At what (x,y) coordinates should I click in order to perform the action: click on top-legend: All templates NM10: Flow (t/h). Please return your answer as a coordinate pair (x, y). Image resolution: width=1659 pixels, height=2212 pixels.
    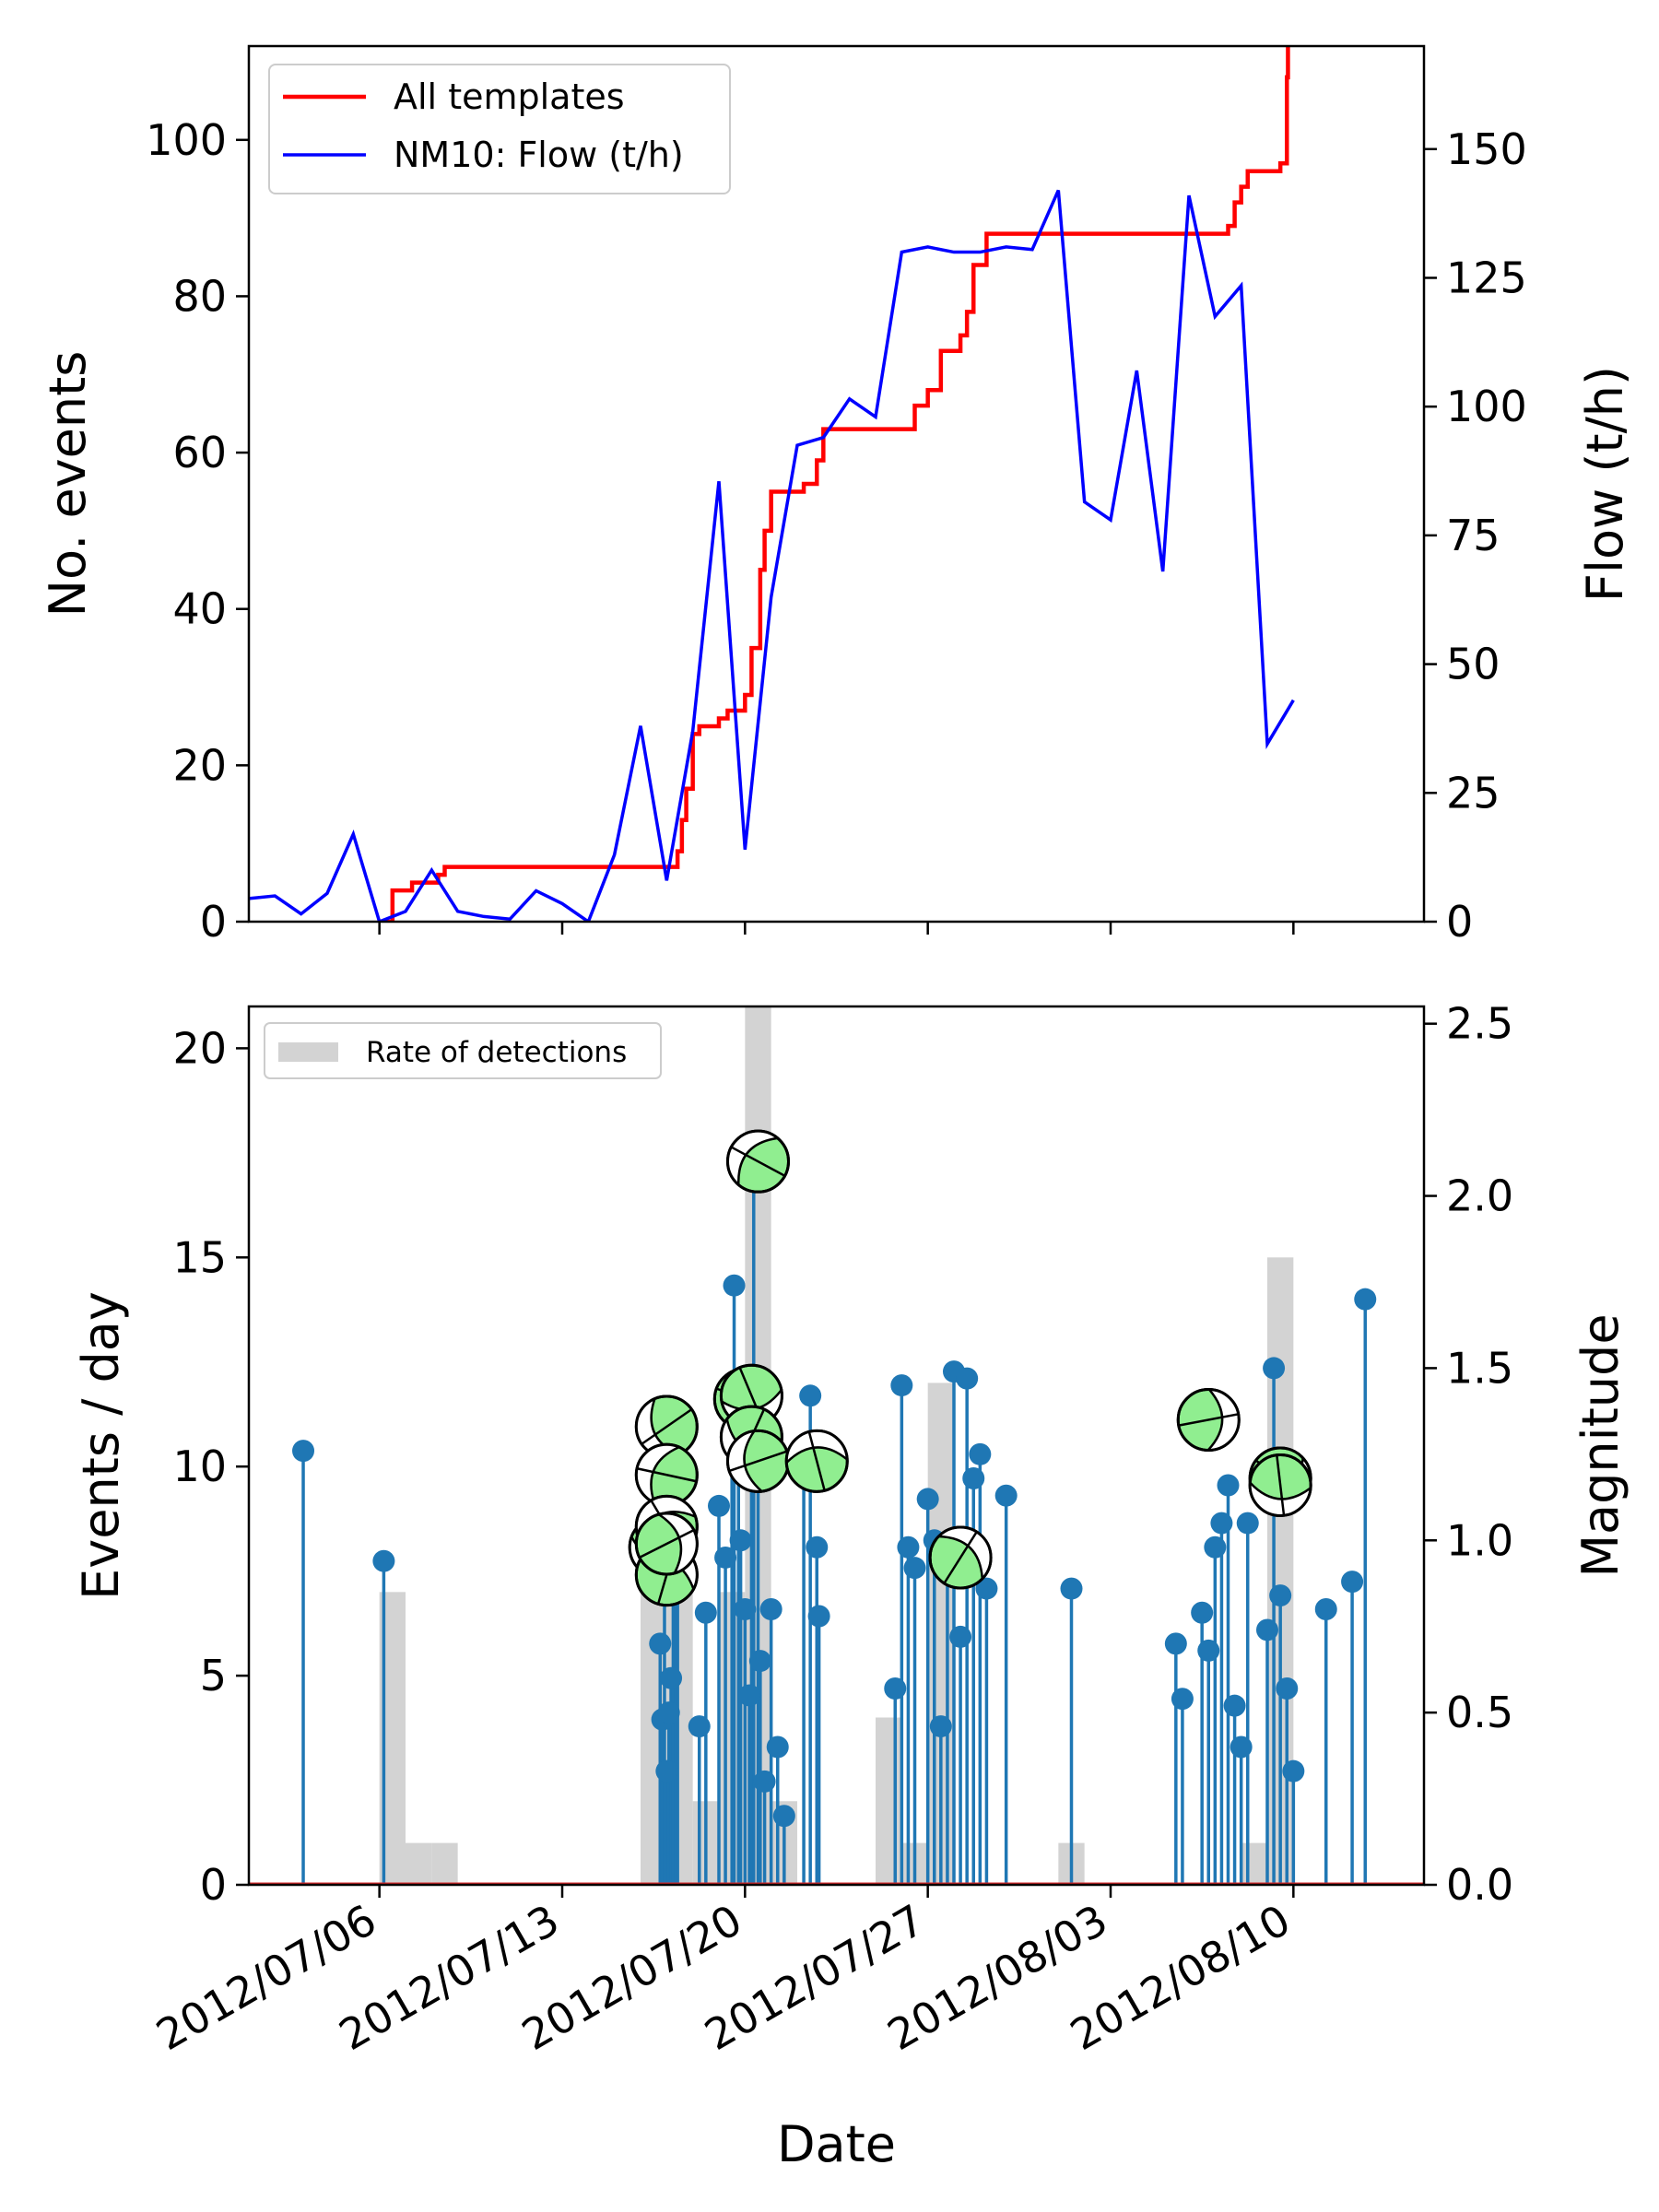
    Looking at the image, I should click on (499, 129).